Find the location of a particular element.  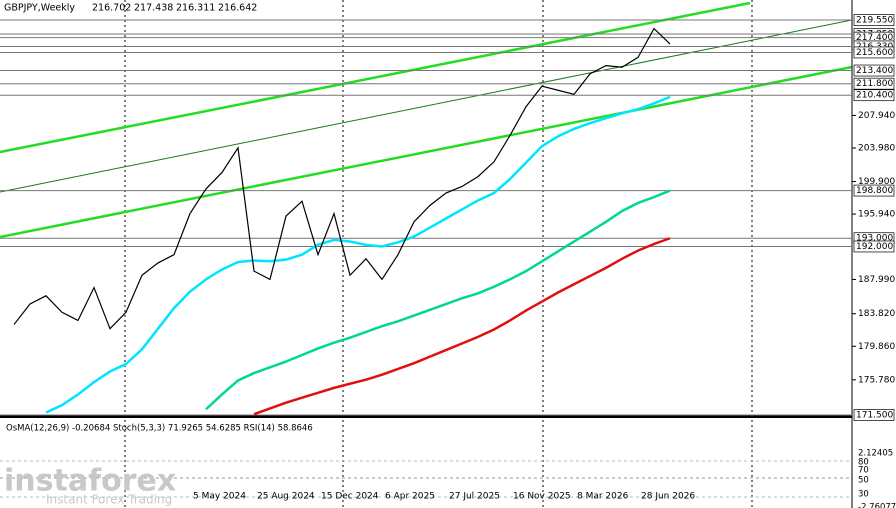

symbol: GBPJPY,Weekly is located at coordinates (39, 8).